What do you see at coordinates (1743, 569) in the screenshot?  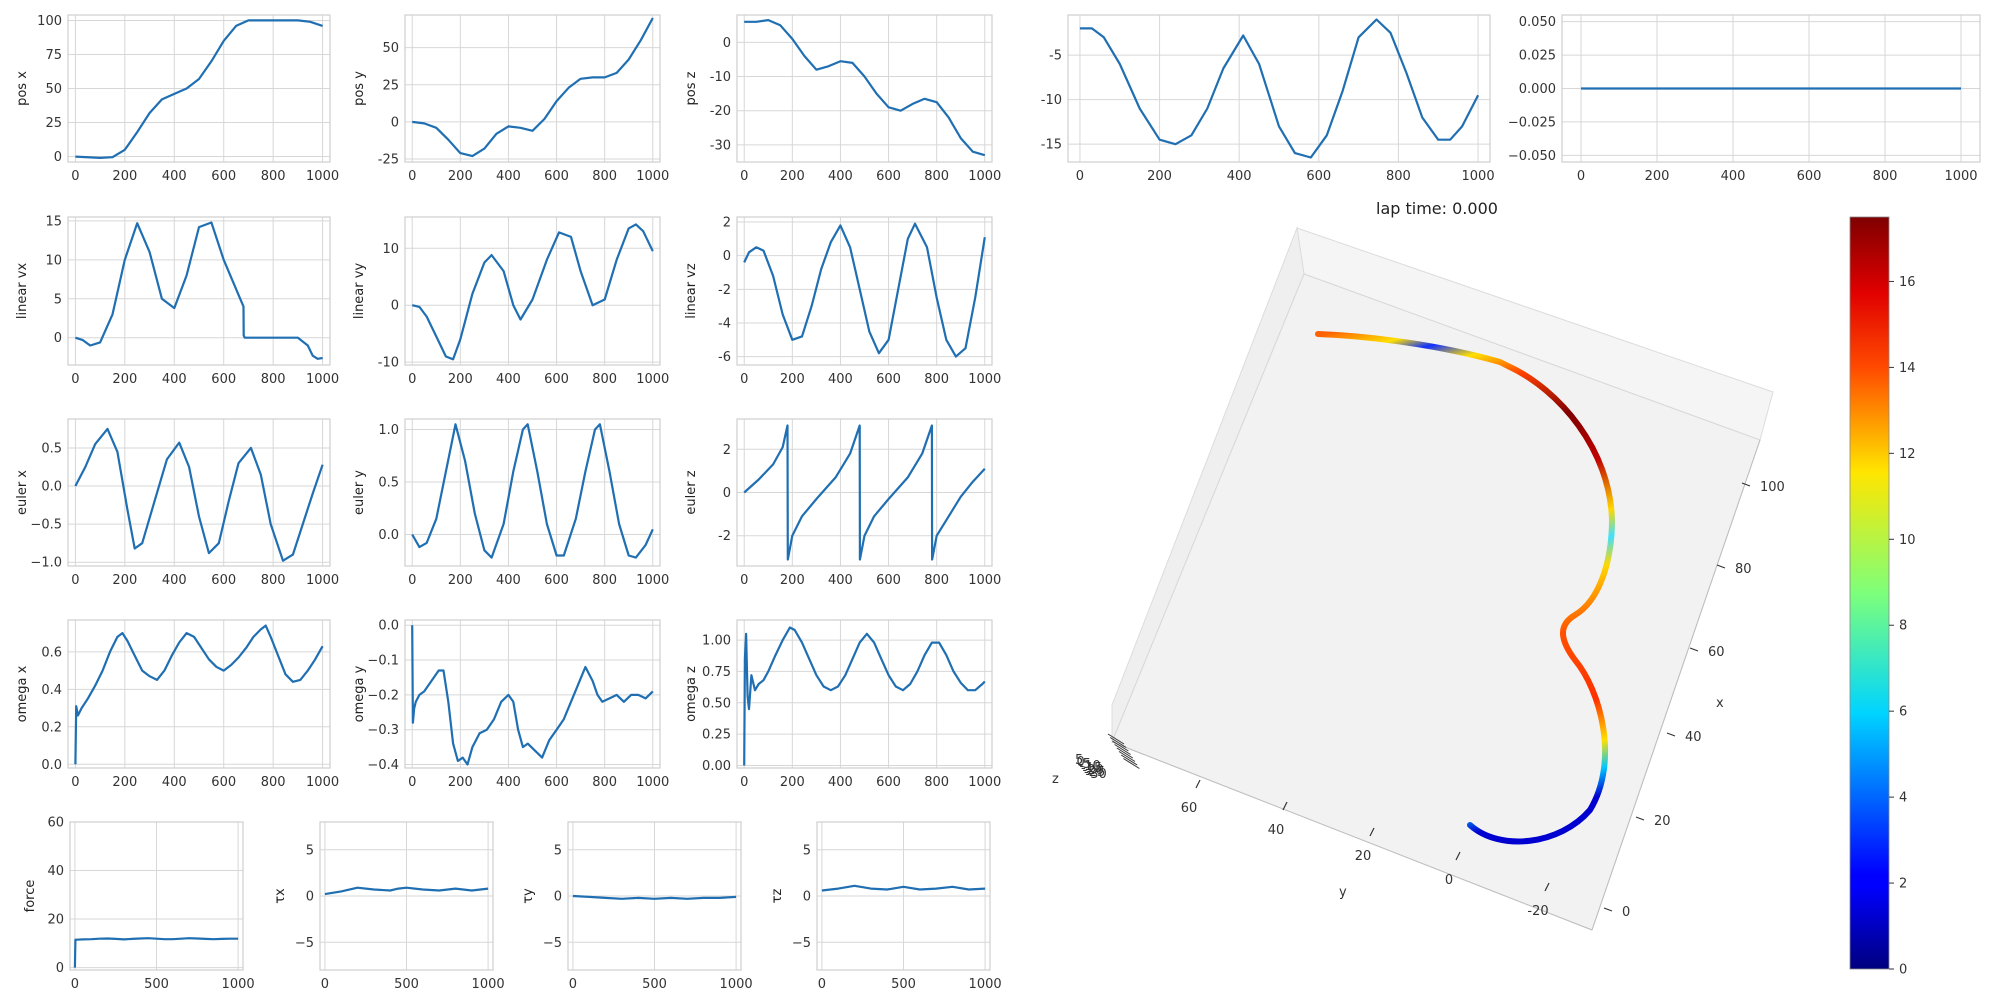 I see `x-3d-tick-label: 80` at bounding box center [1743, 569].